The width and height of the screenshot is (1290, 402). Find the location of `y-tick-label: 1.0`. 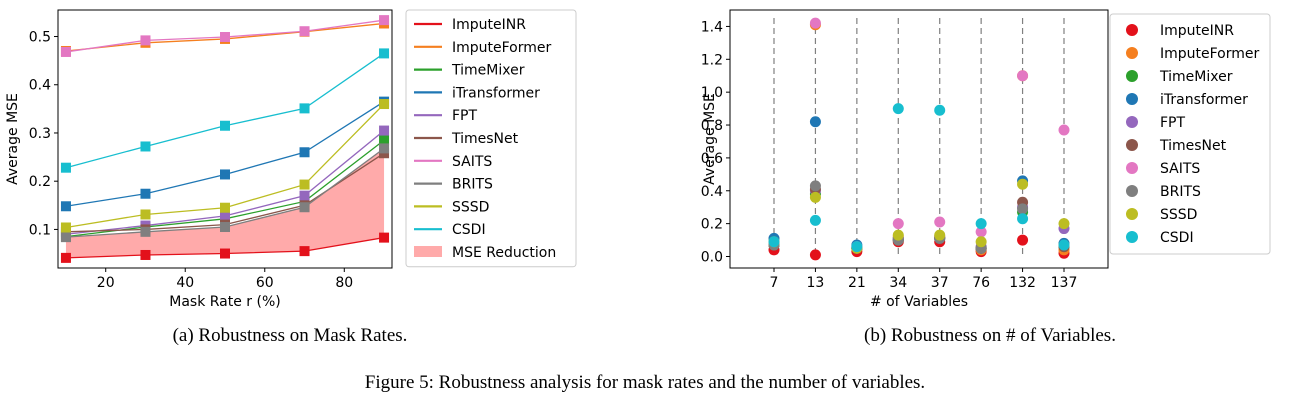

y-tick-label: 1.0 is located at coordinates (712, 93).